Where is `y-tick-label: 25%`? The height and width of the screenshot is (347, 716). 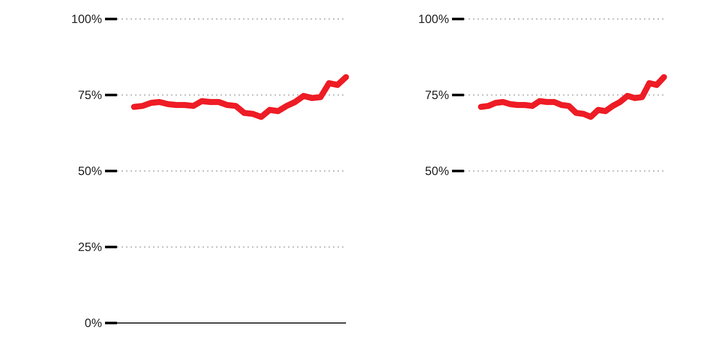
y-tick-label: 25% is located at coordinates (90, 247).